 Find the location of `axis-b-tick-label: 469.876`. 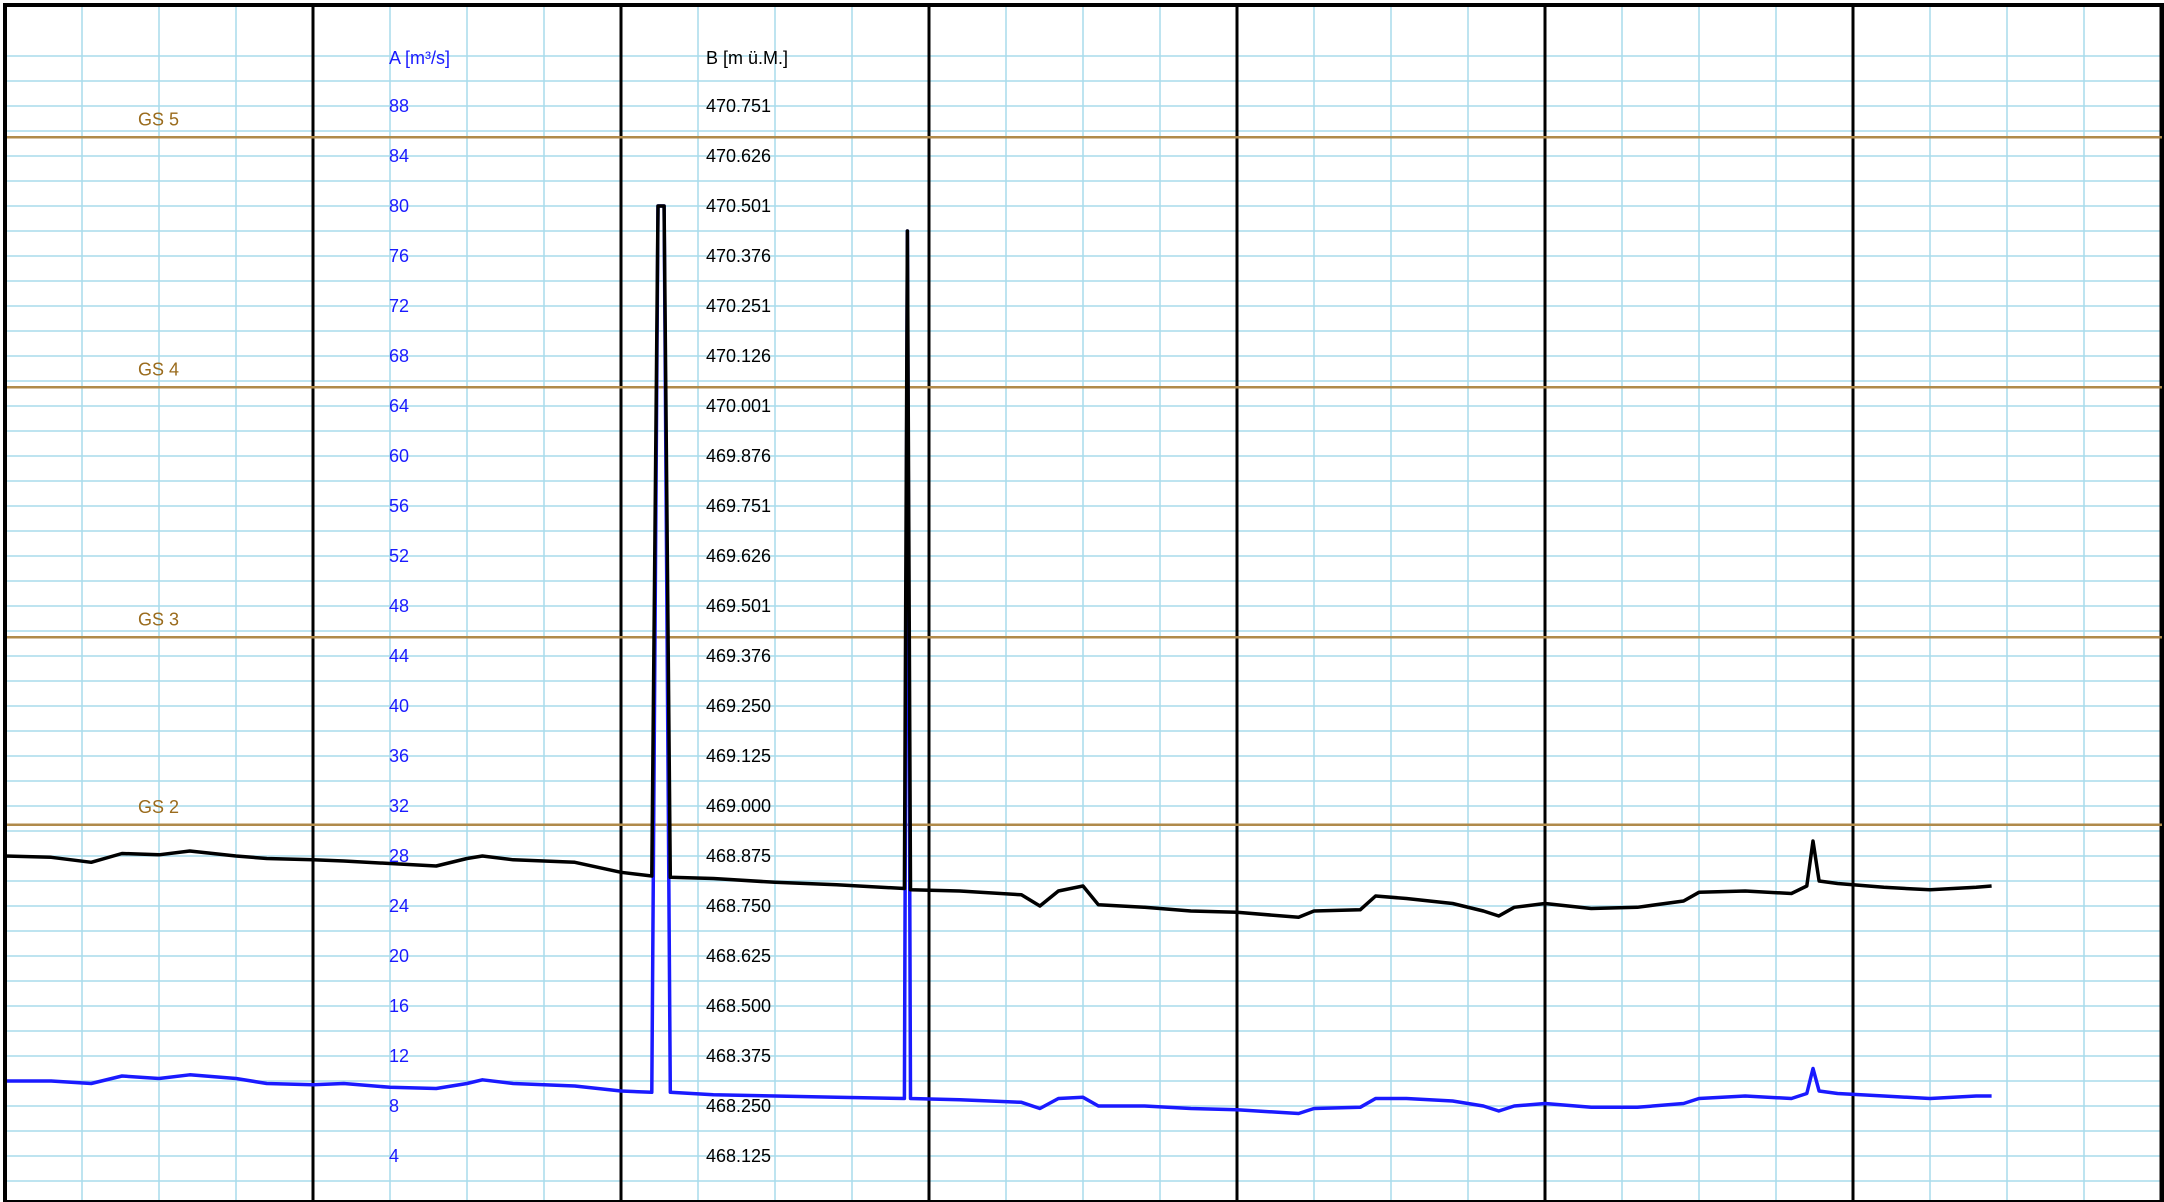

axis-b-tick-label: 469.876 is located at coordinates (738, 456).